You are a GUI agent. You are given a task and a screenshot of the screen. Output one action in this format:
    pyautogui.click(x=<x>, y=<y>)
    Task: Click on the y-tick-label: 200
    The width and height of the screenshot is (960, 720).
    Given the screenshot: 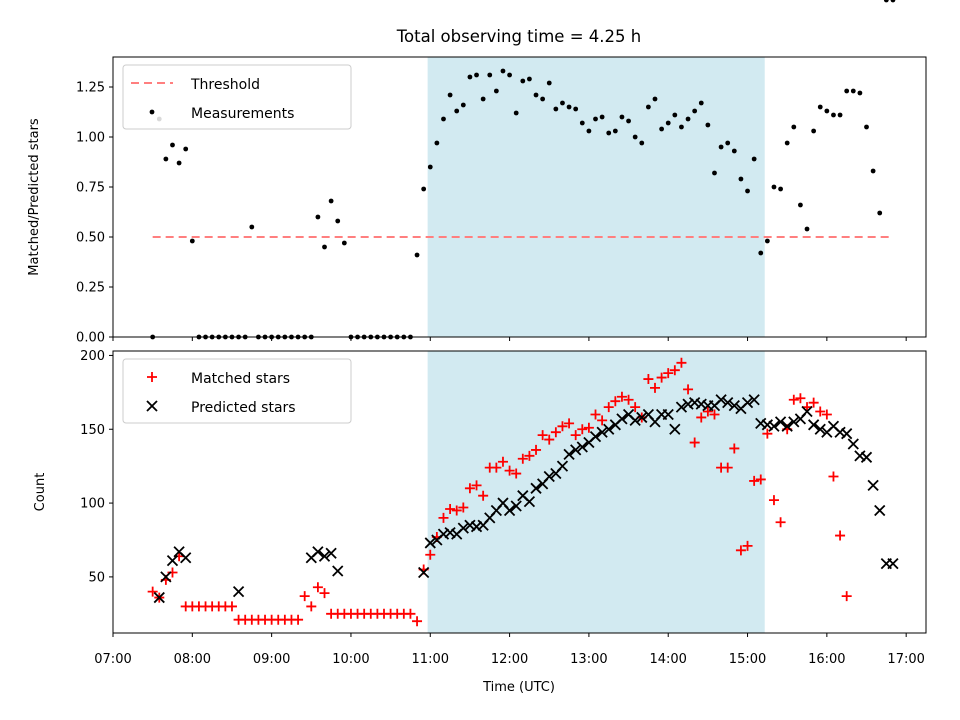 What is the action you would take?
    pyautogui.click(x=92, y=356)
    